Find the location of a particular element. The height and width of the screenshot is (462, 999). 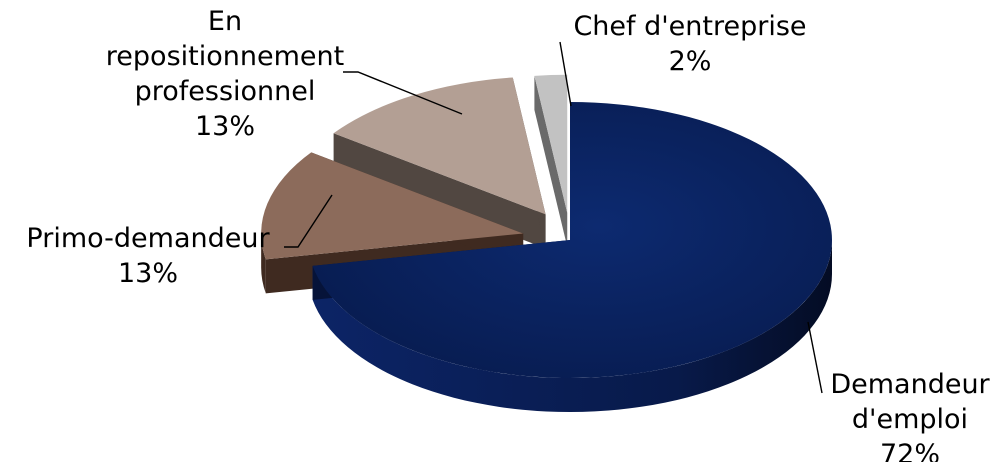

data-label-value-3: 2% is located at coordinates (690, 61).